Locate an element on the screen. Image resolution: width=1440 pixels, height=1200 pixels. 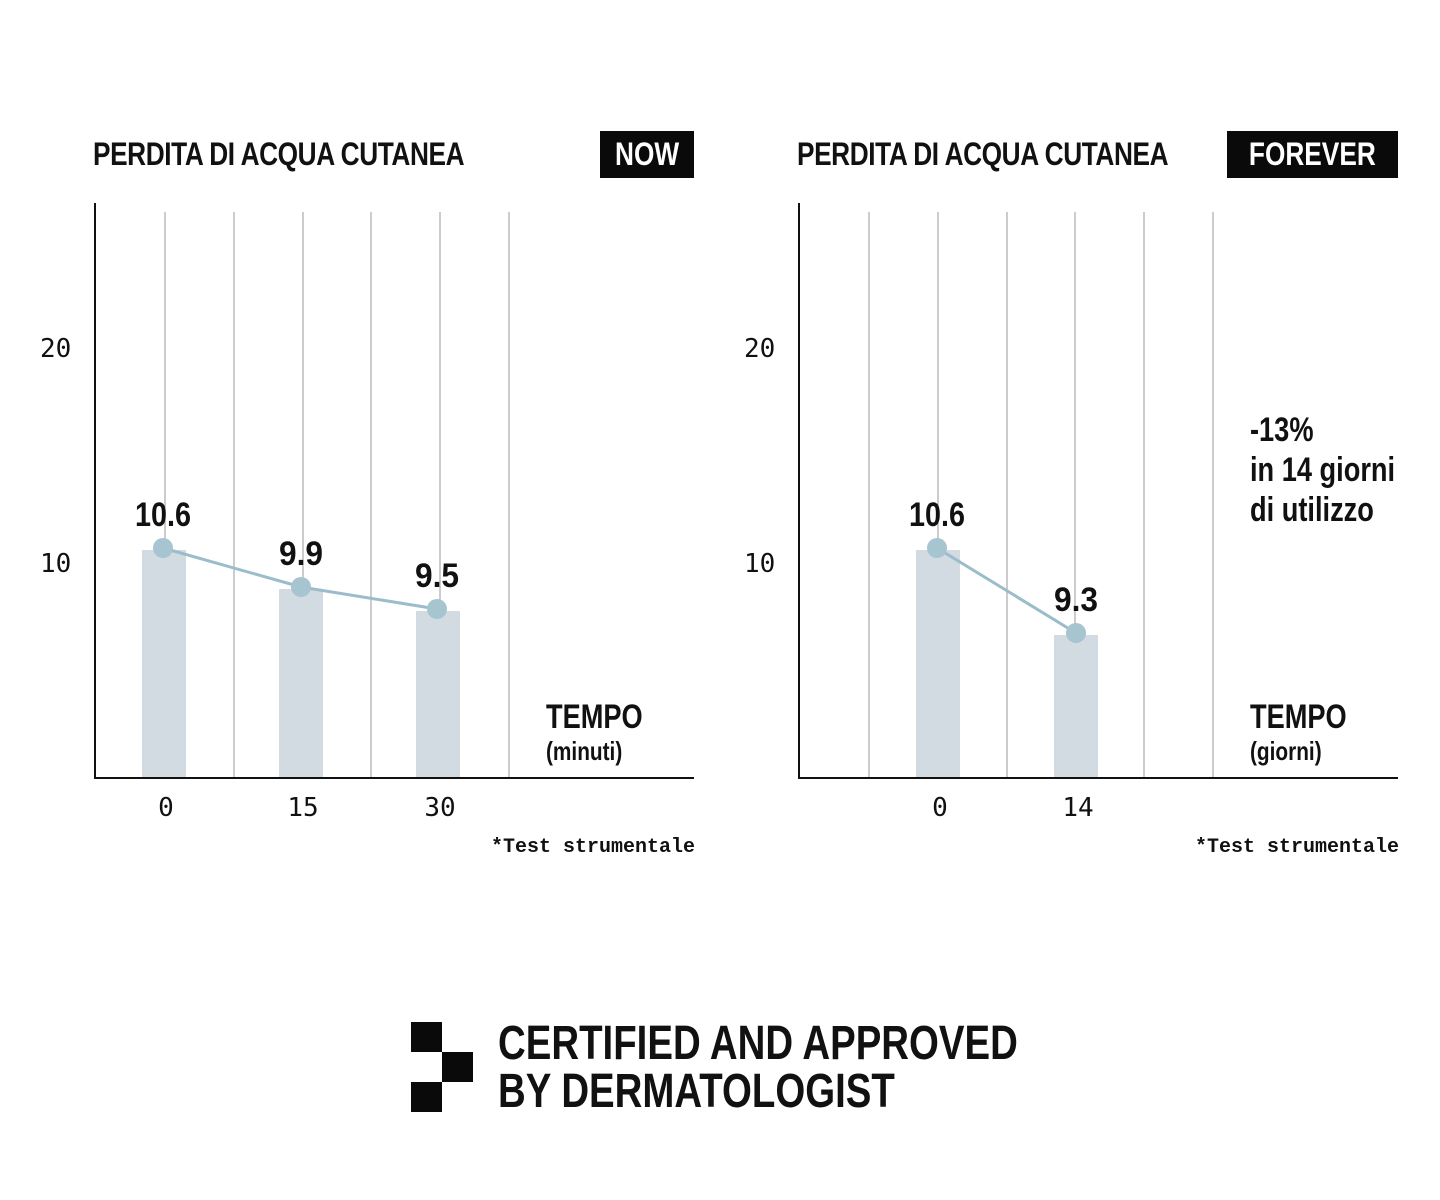
checkered-squares-icon is located at coordinates (442, 1067).